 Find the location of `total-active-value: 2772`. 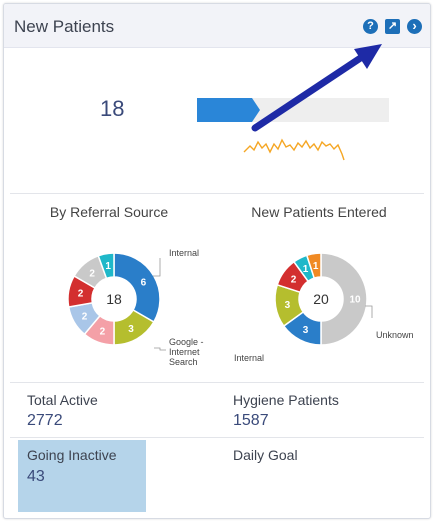

total-active-value: 2772 is located at coordinates (45, 420).